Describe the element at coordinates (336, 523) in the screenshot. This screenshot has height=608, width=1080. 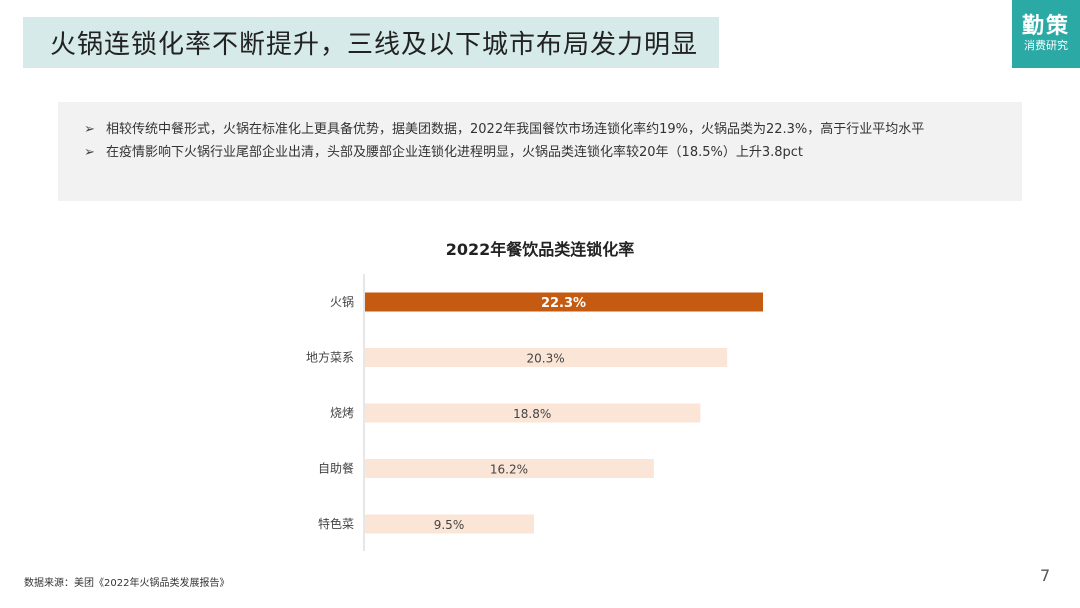
I see `category-label: 特色菜` at that location.